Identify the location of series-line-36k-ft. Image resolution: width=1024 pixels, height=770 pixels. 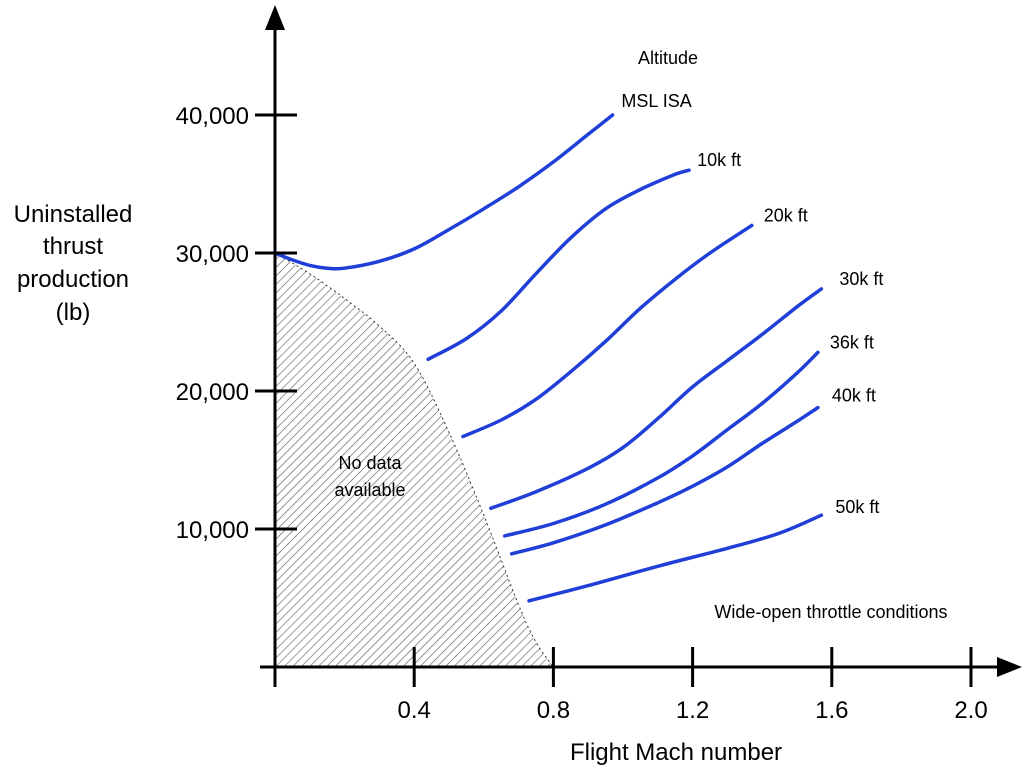
(661, 444).